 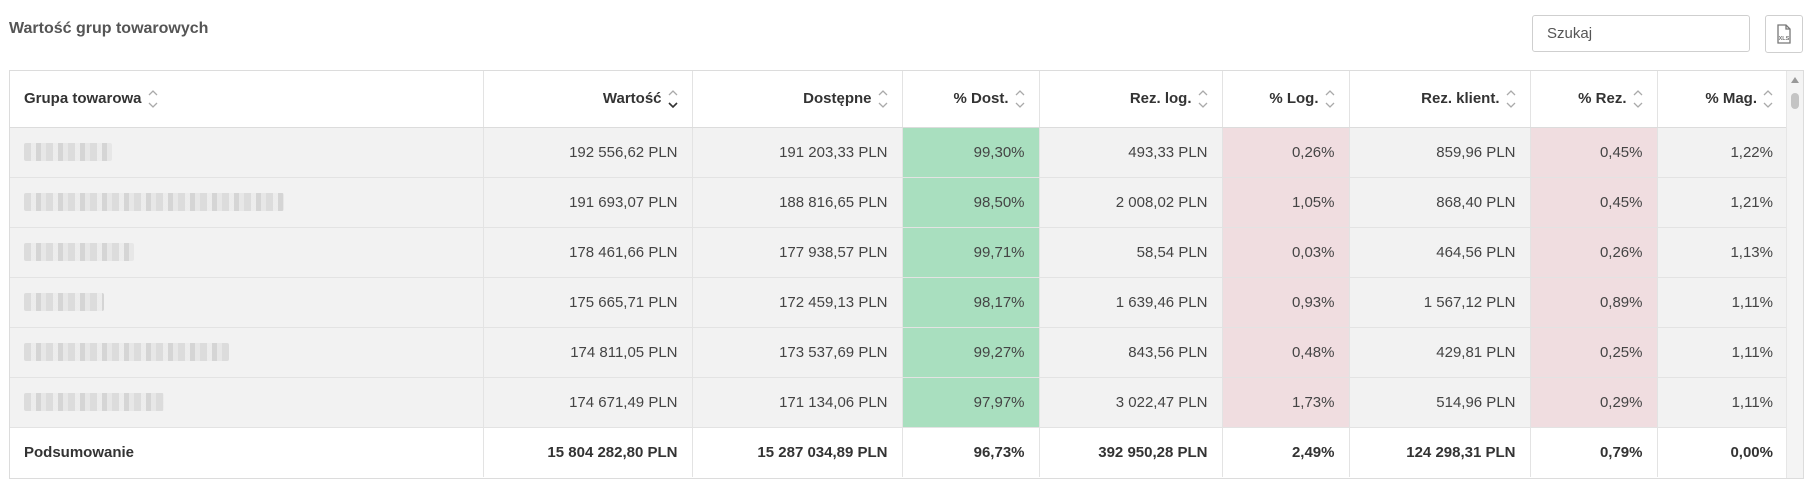 What do you see at coordinates (797, 252) in the screenshot?
I see `table-cell: 177 938,57 PLN` at bounding box center [797, 252].